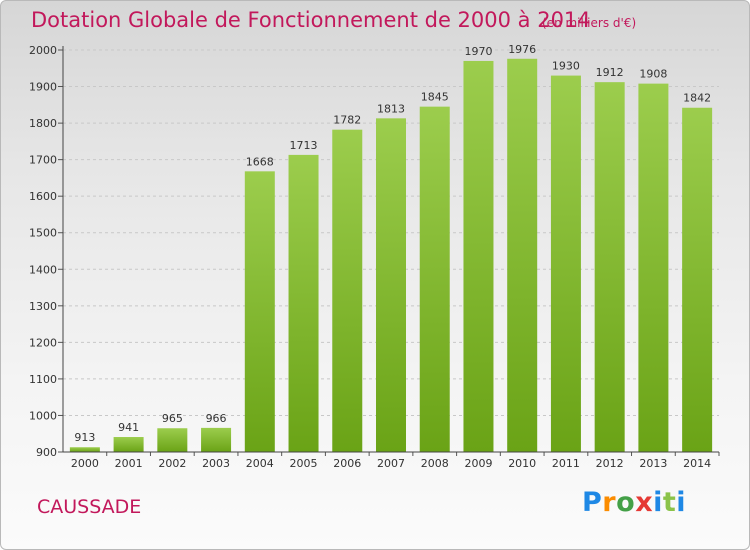  Describe the element at coordinates (260, 161) in the screenshot. I see `data-label-2004: 1668` at that location.